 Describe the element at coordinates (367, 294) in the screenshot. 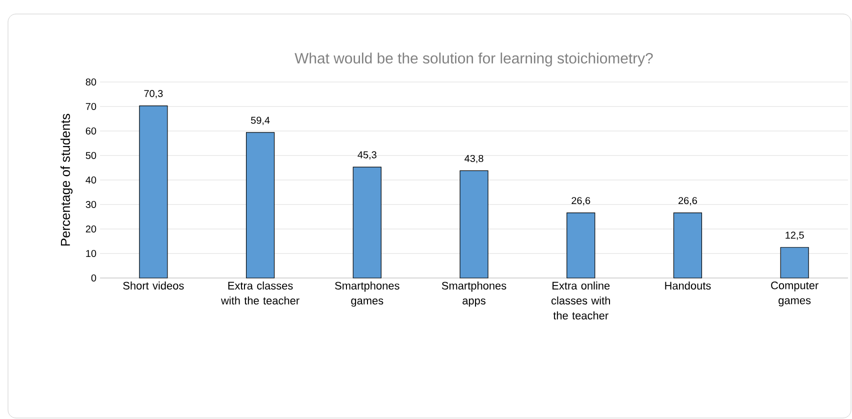

I see `x-tick-label: Smartphones games` at that location.